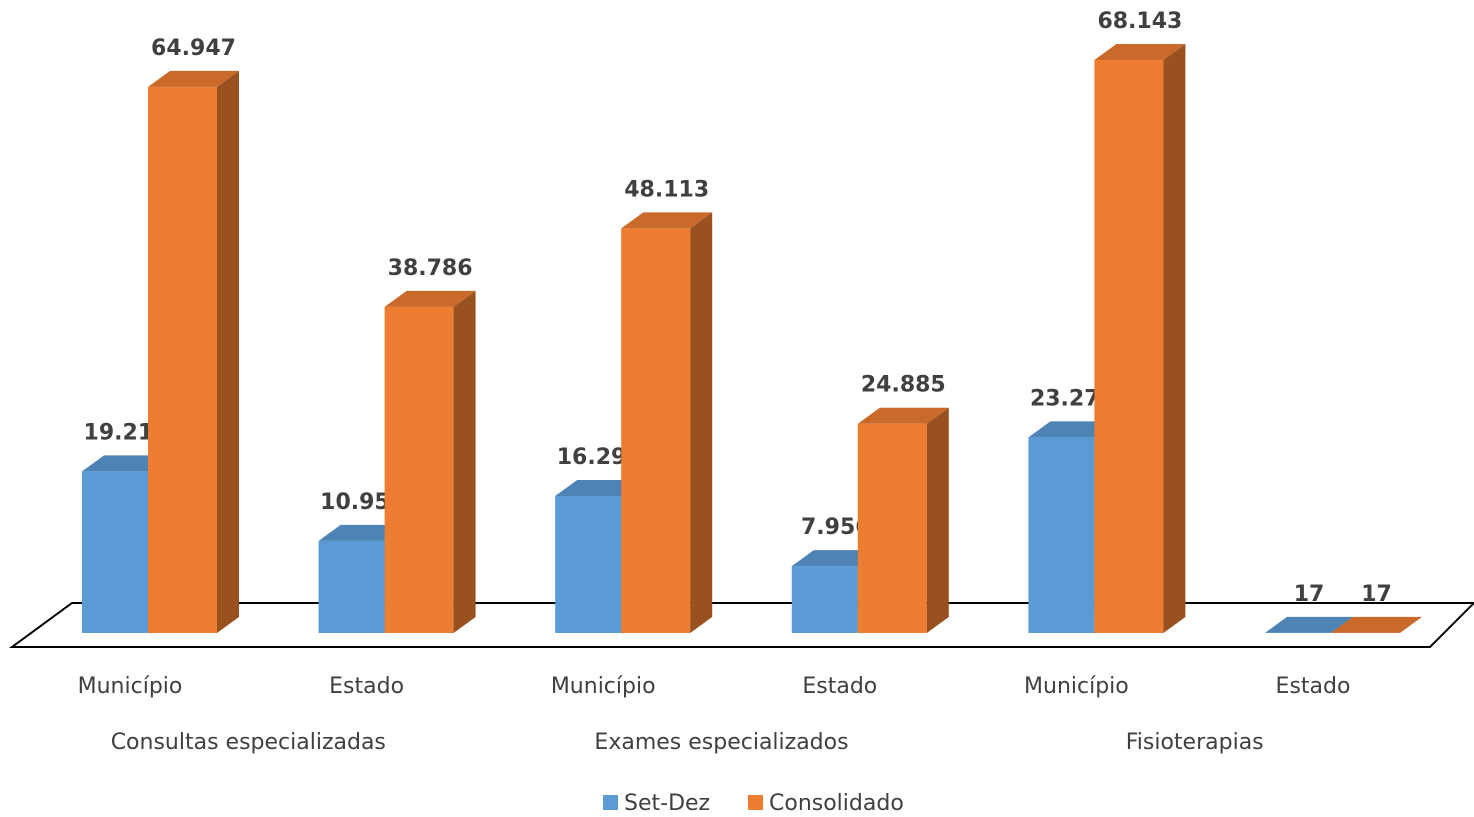 The height and width of the screenshot is (817, 1474). I want to click on group-label: Consultas especializadas, so click(248, 742).